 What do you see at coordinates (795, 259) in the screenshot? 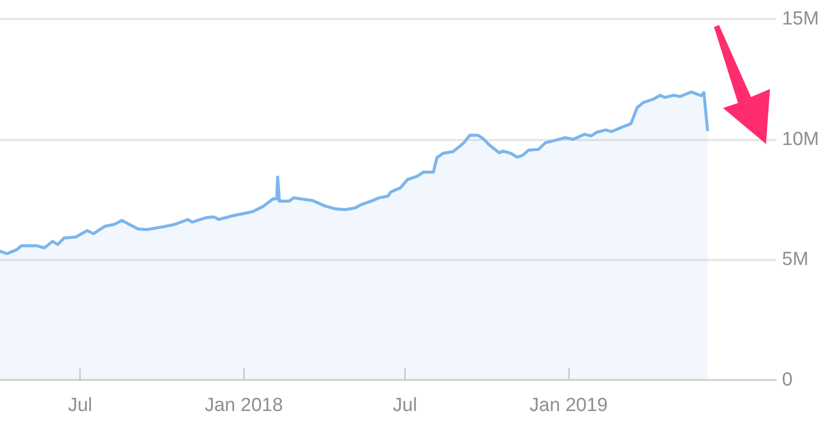
I see `y-tick-label: 5M` at bounding box center [795, 259].